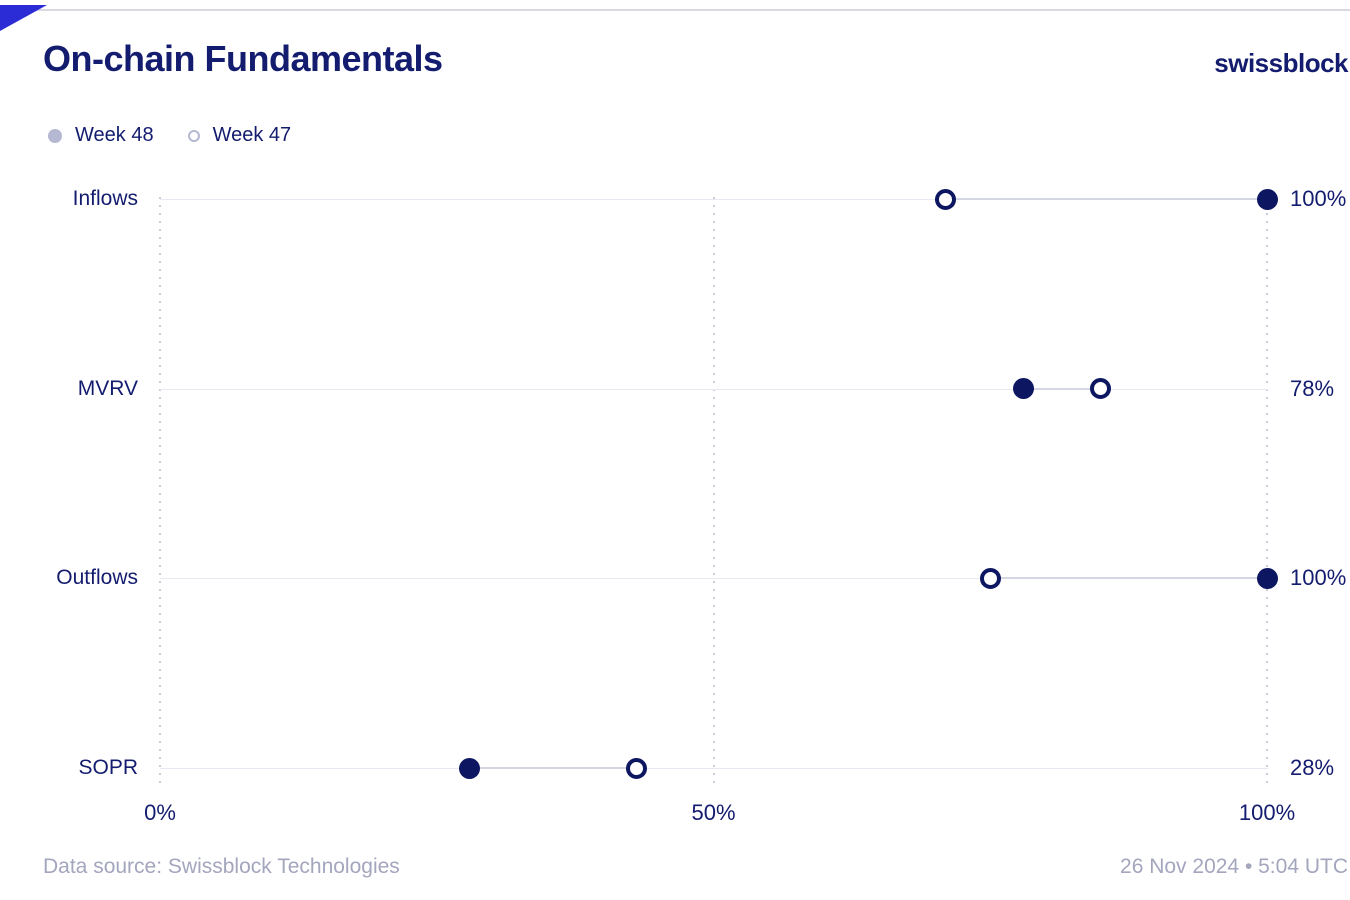 Image resolution: width=1350 pixels, height=900 pixels. What do you see at coordinates (108, 767) in the screenshot?
I see `category-label-sopr: SOPR` at bounding box center [108, 767].